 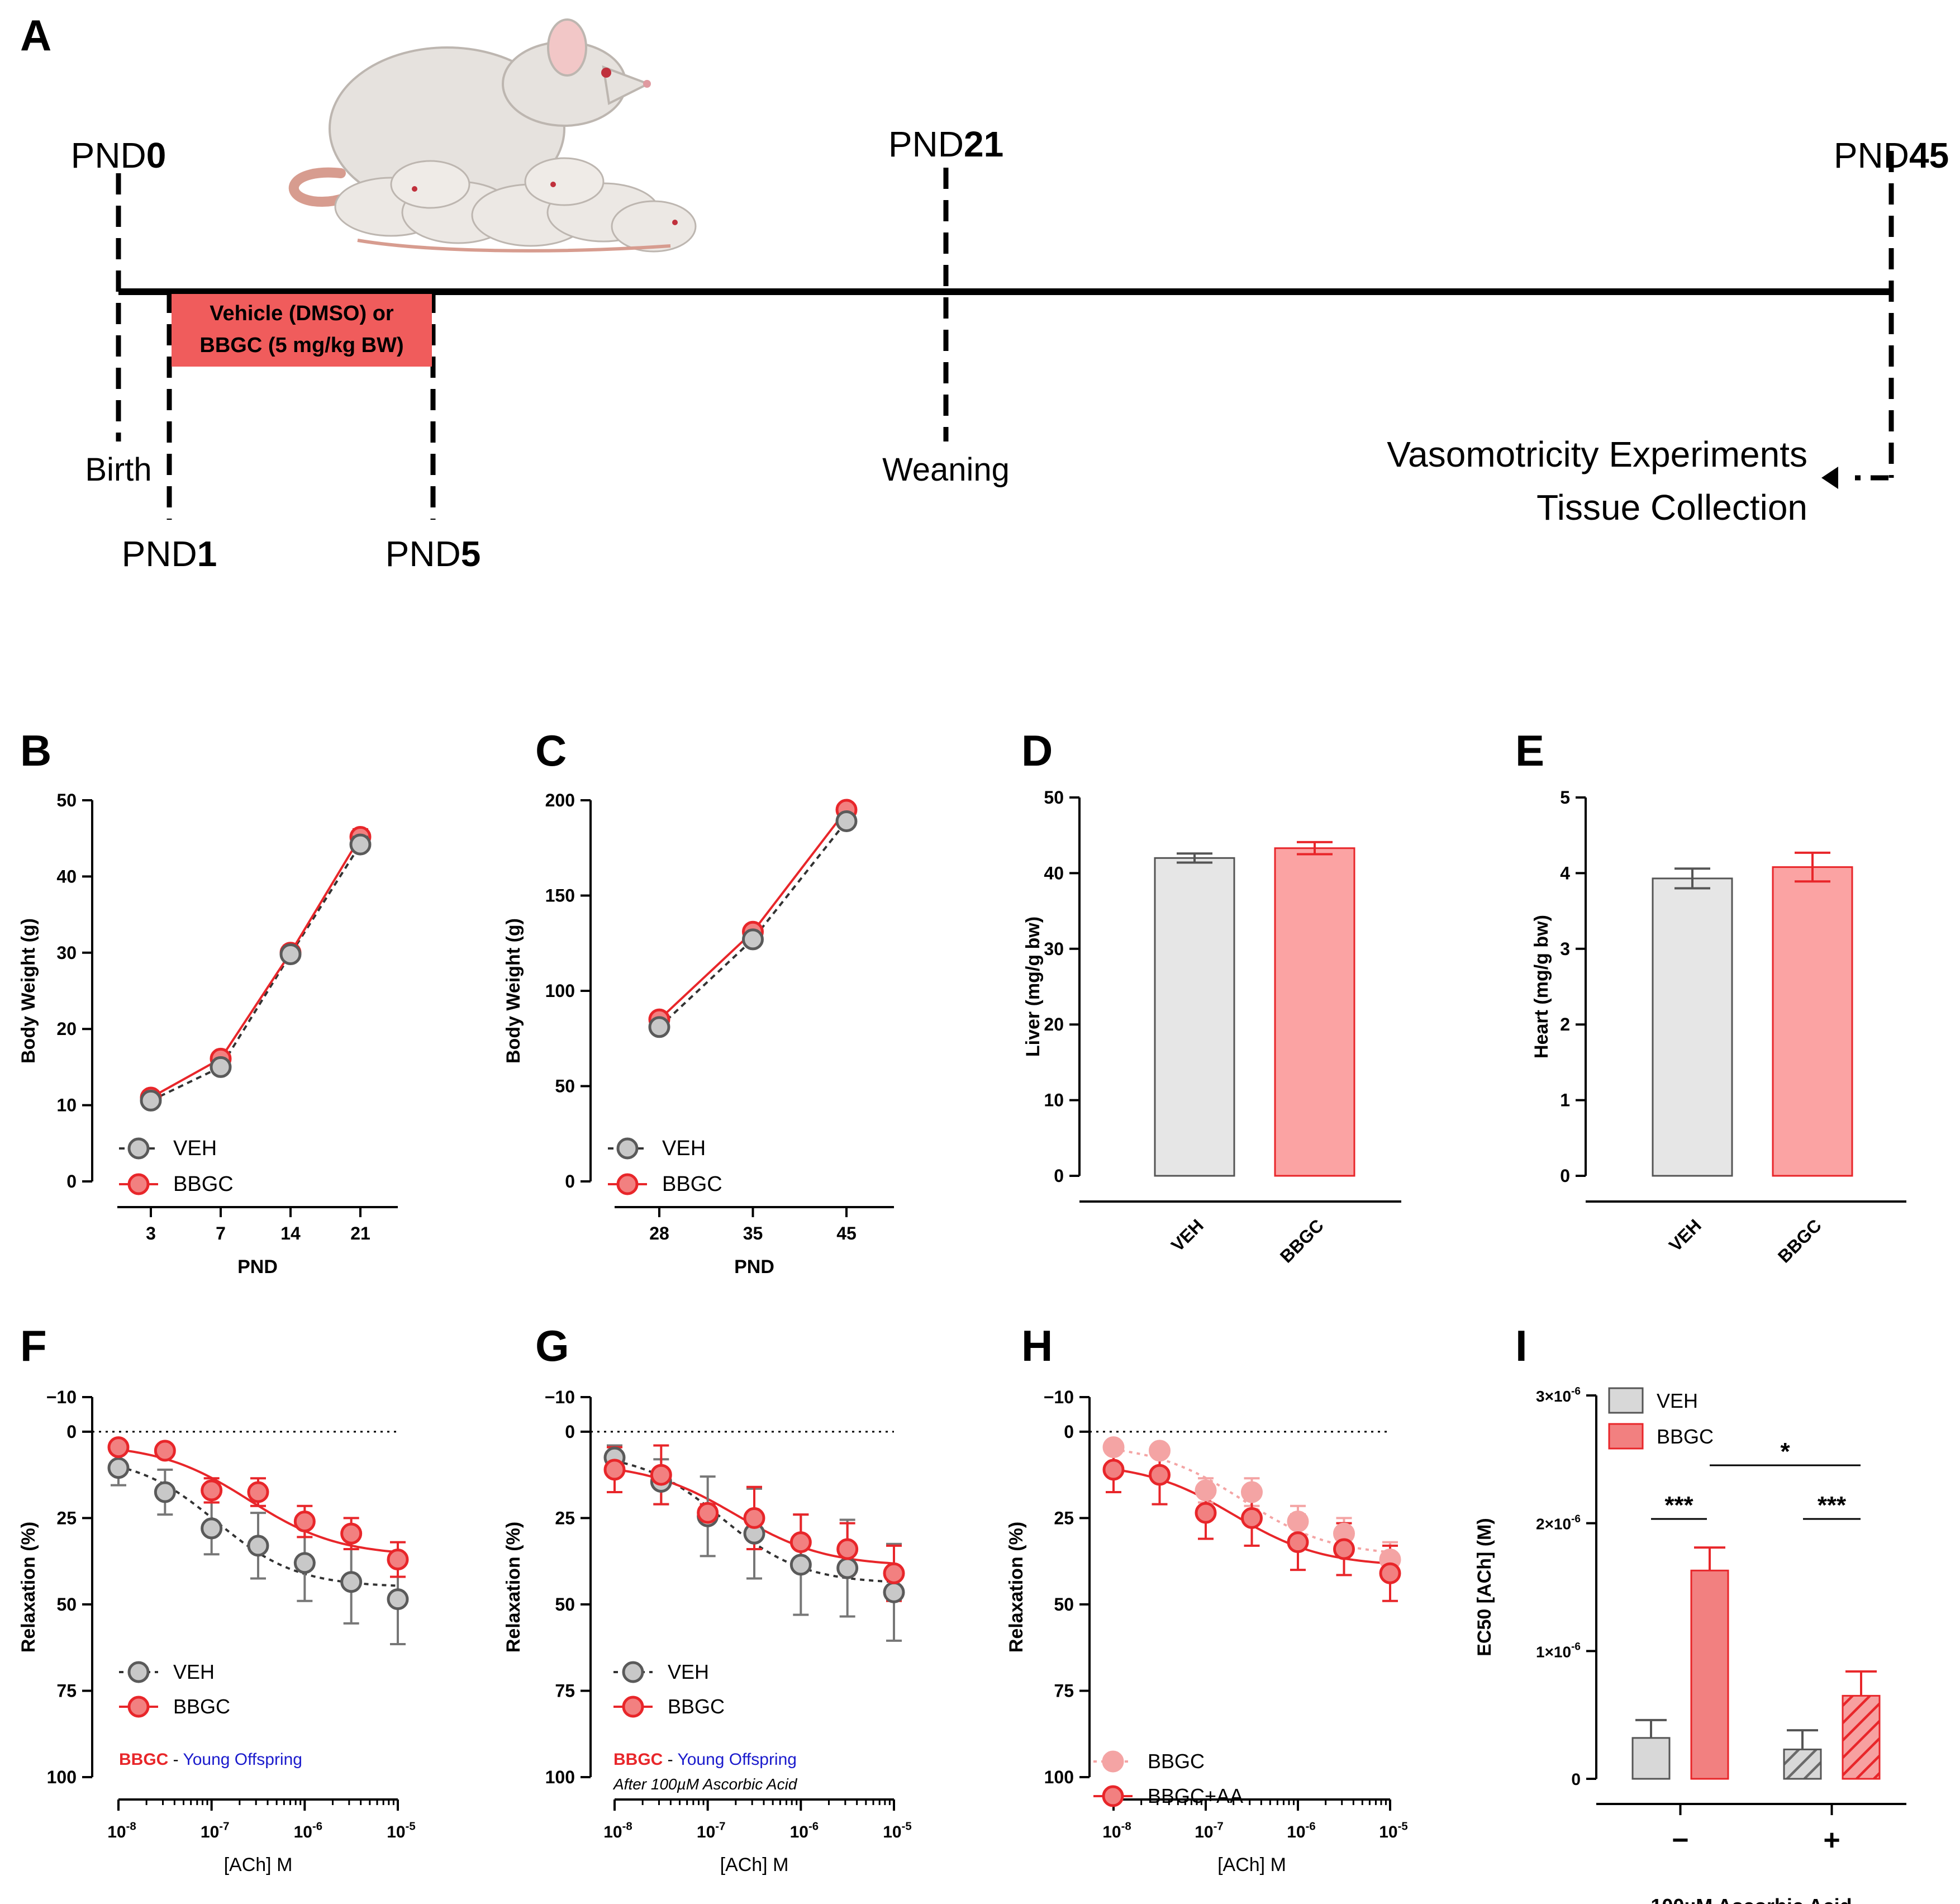 I want to click on x-axis-label: [ACh] M, so click(x=754, y=1865).